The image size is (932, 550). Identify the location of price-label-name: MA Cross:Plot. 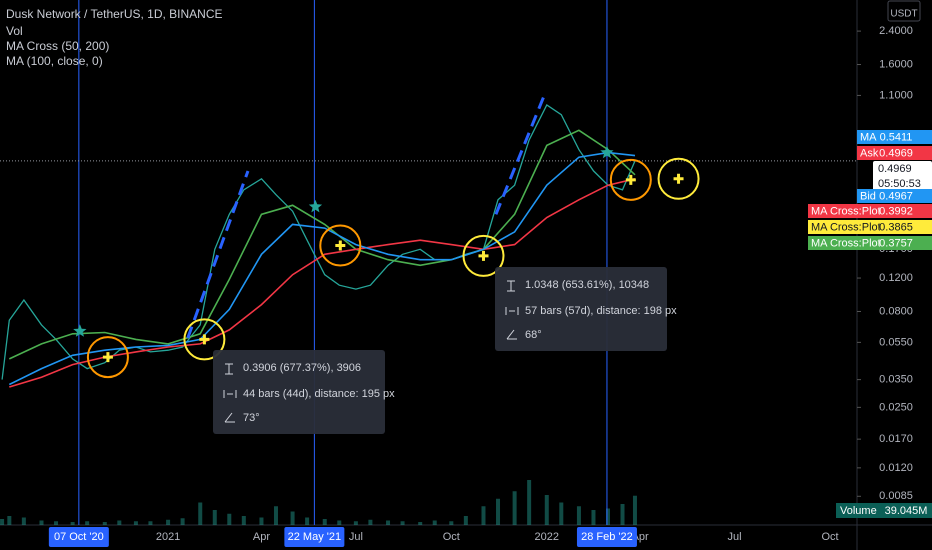
(846, 227).